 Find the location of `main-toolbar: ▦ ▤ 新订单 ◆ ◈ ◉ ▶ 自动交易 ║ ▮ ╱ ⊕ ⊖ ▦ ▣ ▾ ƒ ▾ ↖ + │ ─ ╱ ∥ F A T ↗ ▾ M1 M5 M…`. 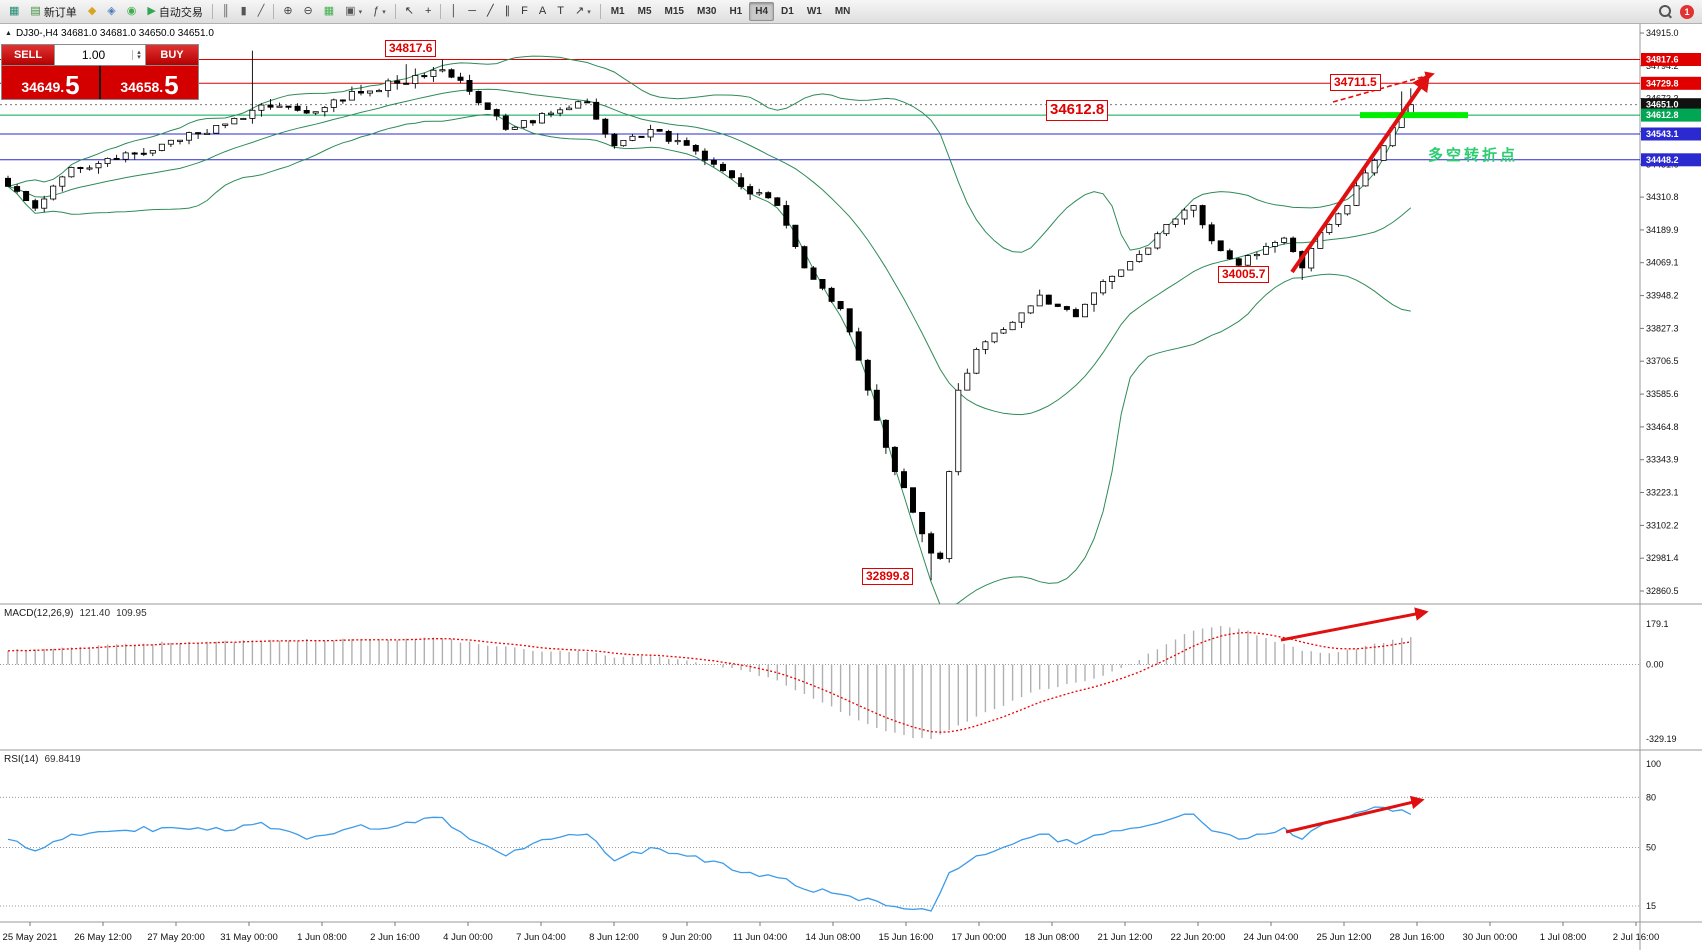

main-toolbar: ▦ ▤ 新订单 ◆ ◈ ◉ ▶ 自动交易 ║ ▮ ╱ ⊕ ⊖ ▦ ▣ ▾ ƒ ▾ ↖ + │ ─ ╱ ∥ F A T ↗ ▾ M1 M5 M… is located at coordinates (851, 12).